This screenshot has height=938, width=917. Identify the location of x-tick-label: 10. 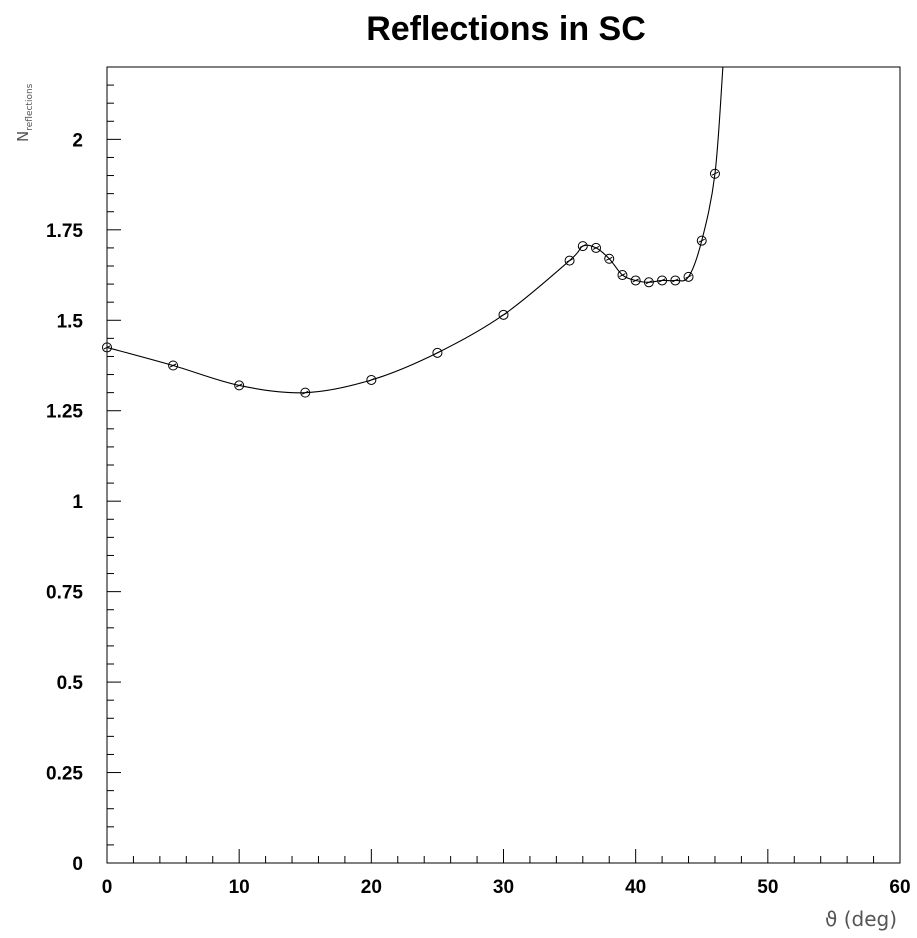
(239, 887).